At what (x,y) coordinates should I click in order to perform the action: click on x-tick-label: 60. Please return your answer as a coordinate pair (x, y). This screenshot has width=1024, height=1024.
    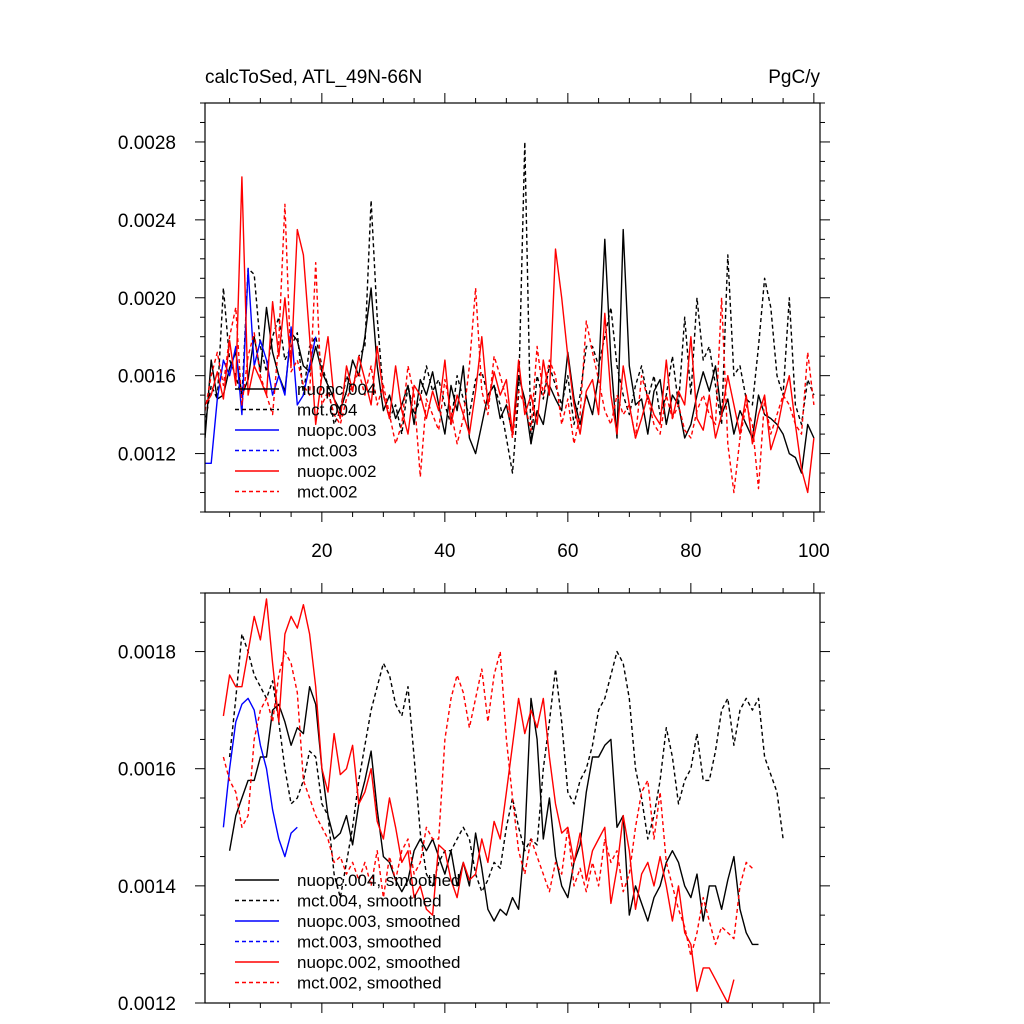
    Looking at the image, I should click on (567, 551).